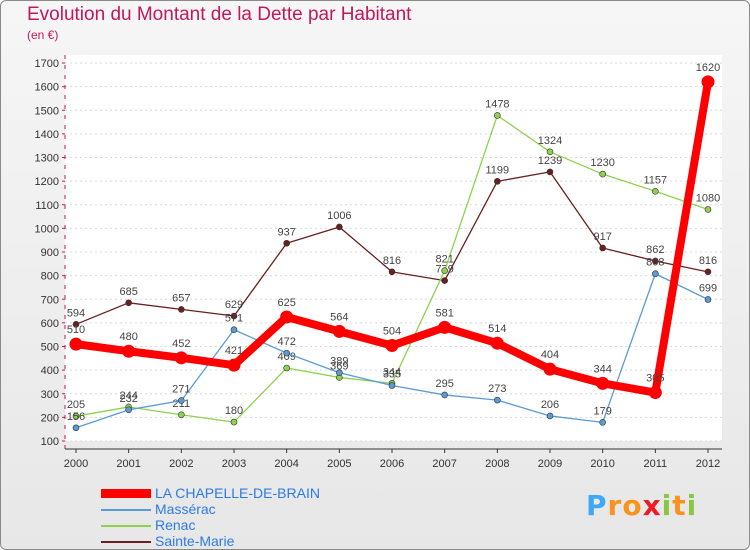 The height and width of the screenshot is (550, 750). I want to click on data-label: 657, so click(181, 298).